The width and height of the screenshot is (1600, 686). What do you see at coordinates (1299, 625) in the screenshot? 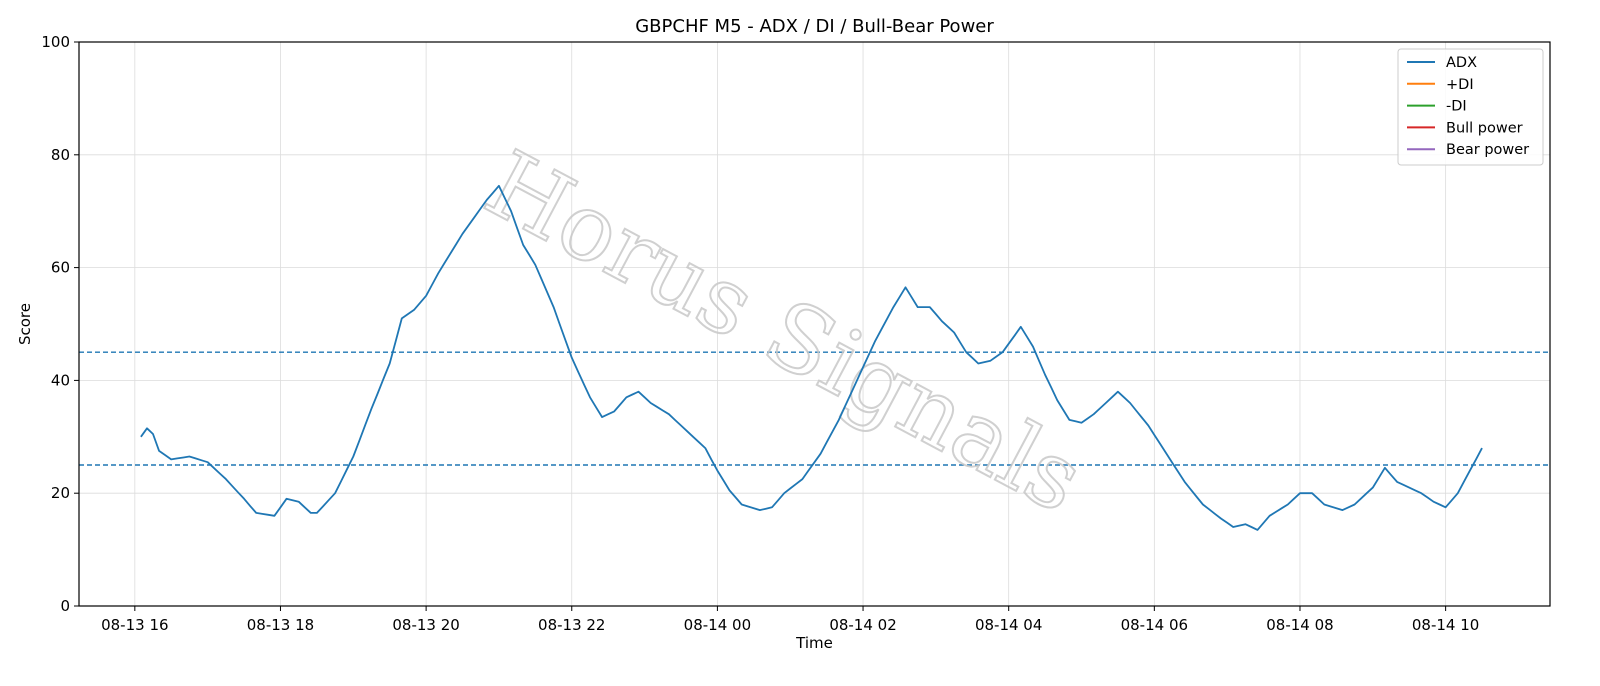
I see `x-tick-label: 08-14 08` at bounding box center [1299, 625].